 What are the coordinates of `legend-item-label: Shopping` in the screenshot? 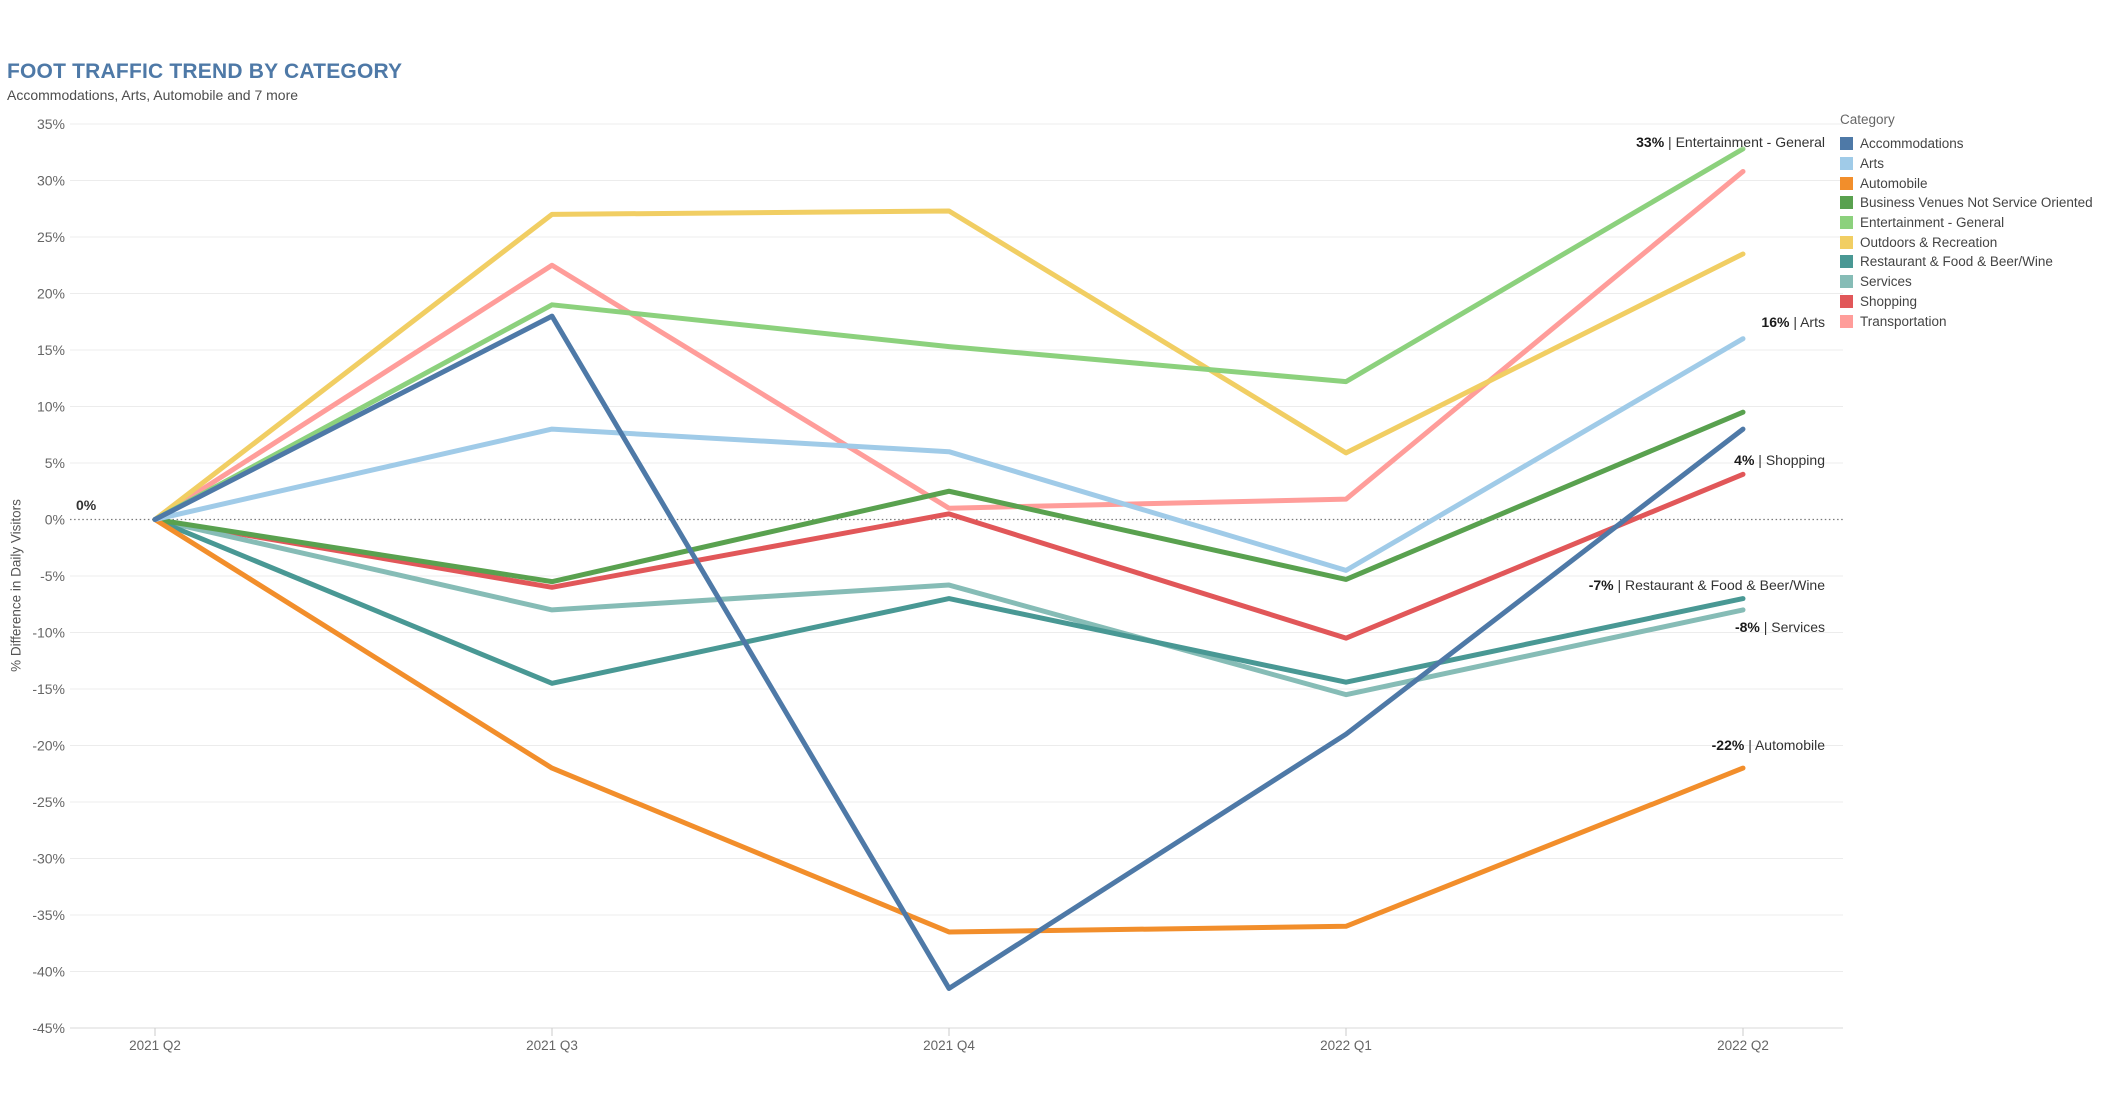 It's located at (1889, 301).